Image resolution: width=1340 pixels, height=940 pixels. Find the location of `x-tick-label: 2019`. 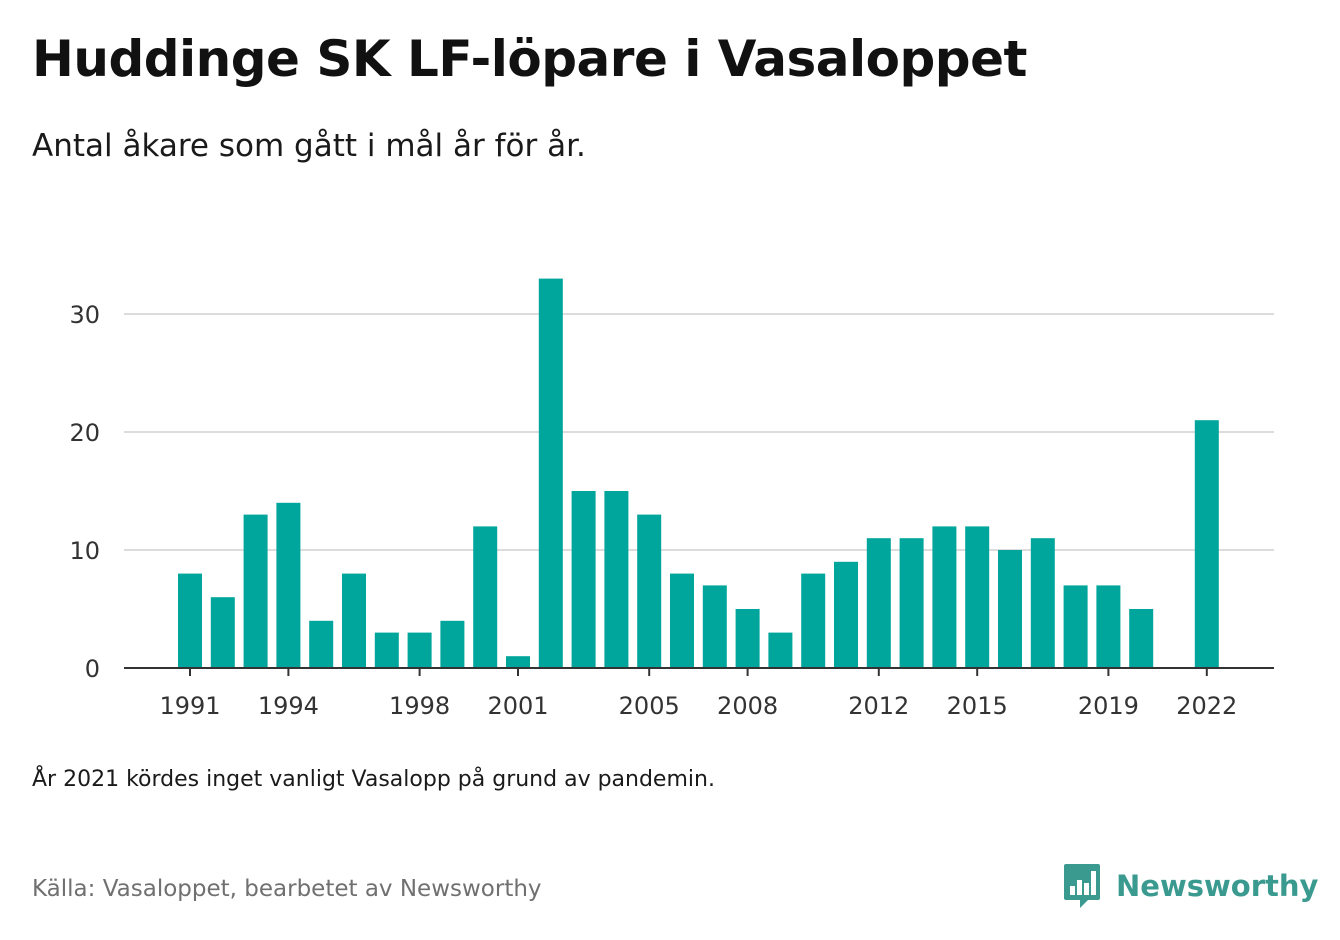

x-tick-label: 2019 is located at coordinates (1108, 706).